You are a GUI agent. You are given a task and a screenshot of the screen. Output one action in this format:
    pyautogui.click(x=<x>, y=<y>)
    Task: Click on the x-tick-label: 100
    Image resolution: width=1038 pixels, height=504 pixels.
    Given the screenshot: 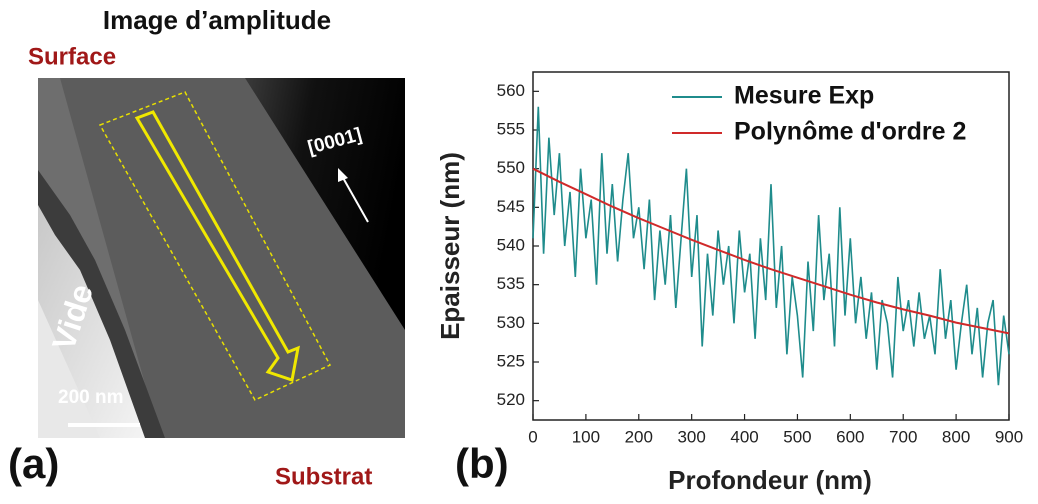 What is the action you would take?
    pyautogui.click(x=586, y=436)
    